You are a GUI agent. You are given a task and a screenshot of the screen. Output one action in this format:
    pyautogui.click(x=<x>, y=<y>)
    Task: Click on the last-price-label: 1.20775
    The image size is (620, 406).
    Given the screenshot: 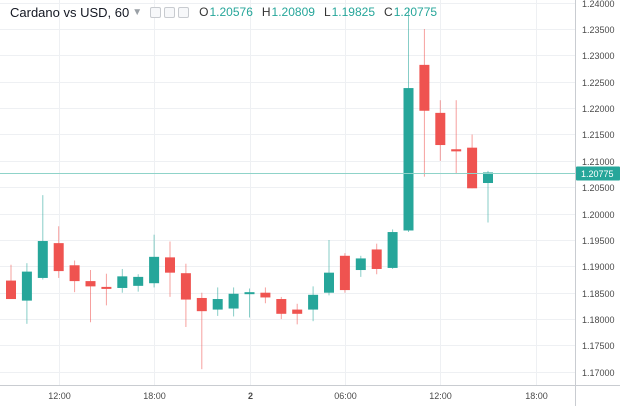 What is the action you would take?
    pyautogui.click(x=597, y=174)
    